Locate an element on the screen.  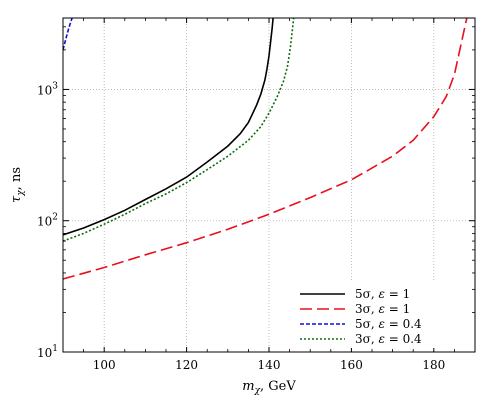
legend-label-1: 5σ, ε = 1 is located at coordinates (382, 294).